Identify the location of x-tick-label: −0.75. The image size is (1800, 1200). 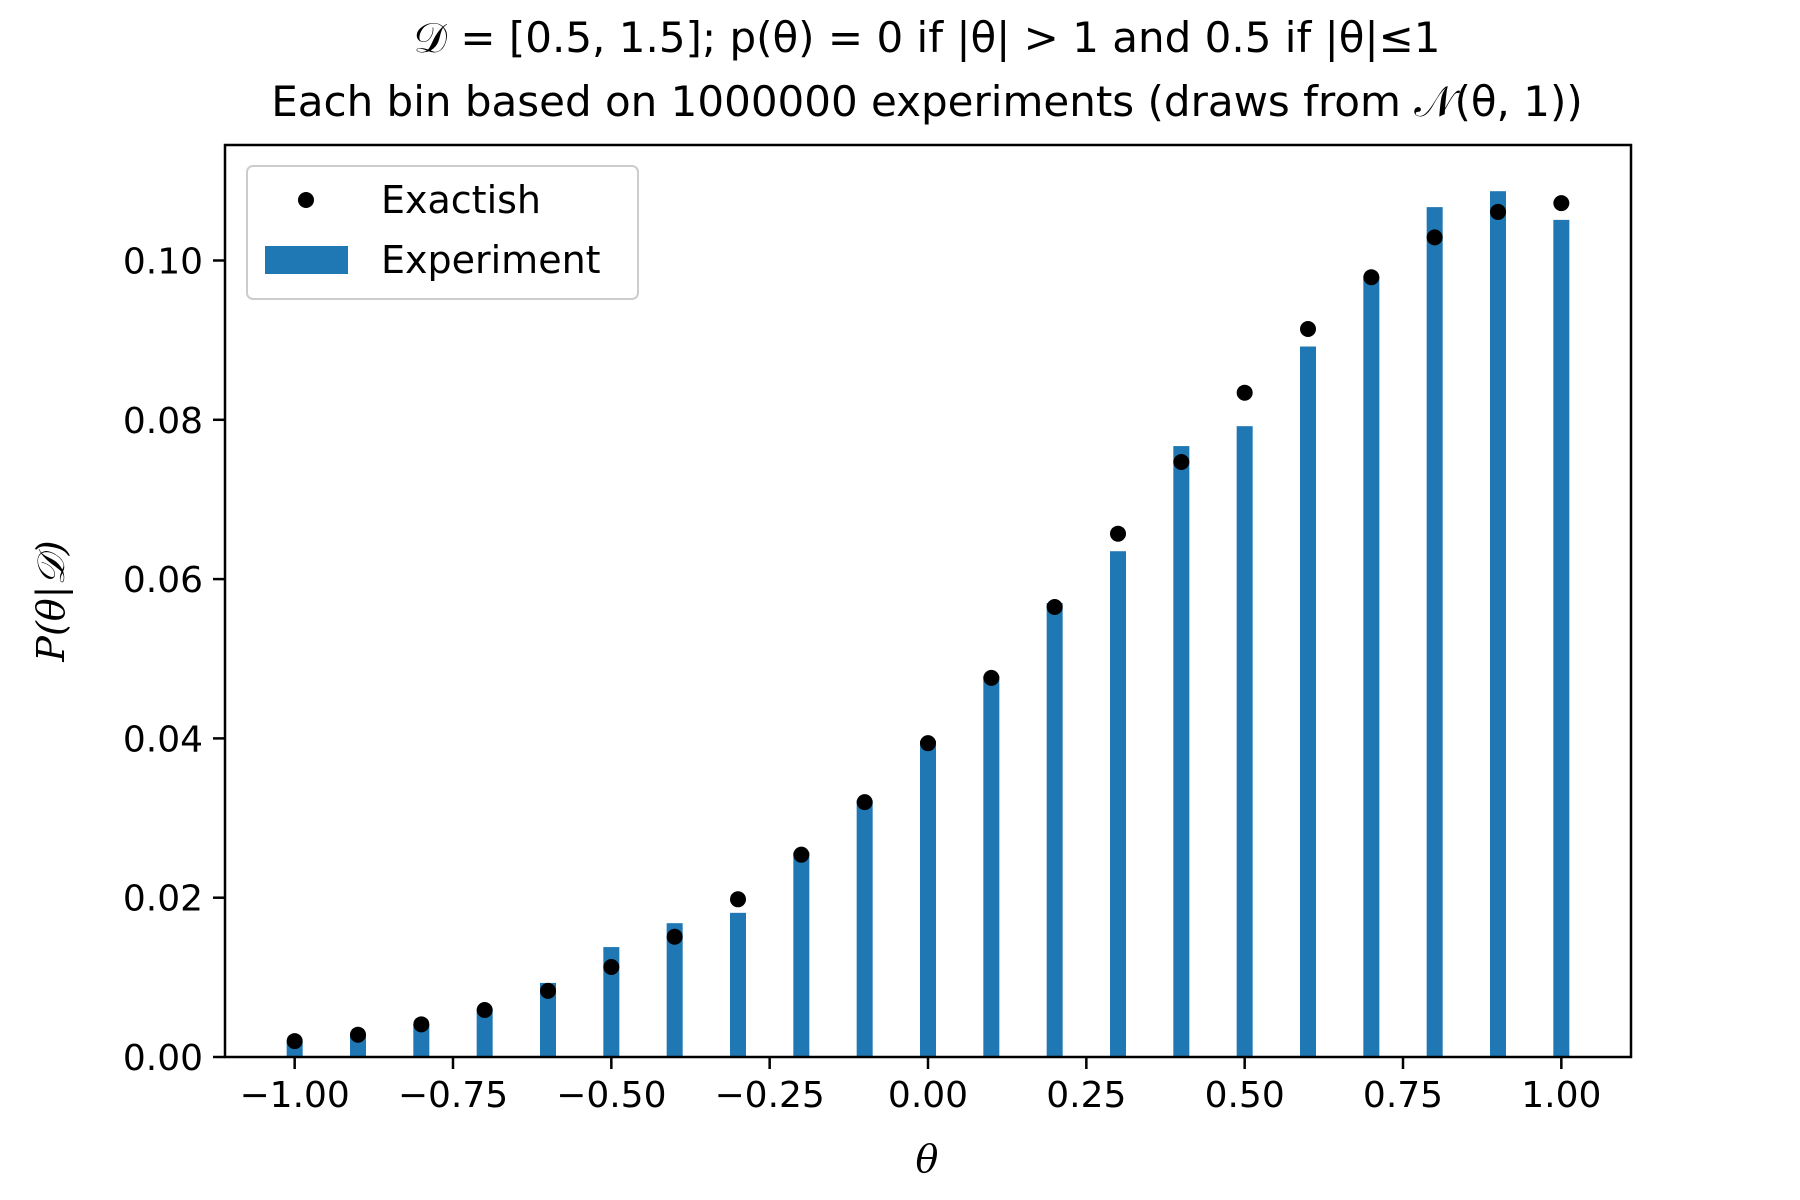
(453, 1095).